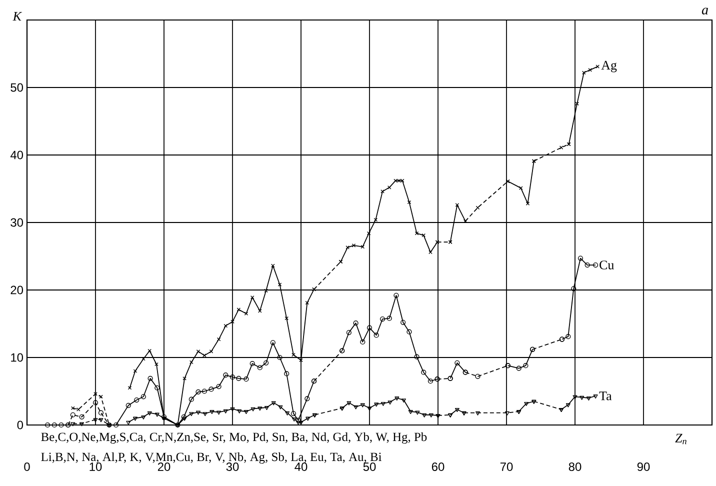 Image resolution: width=716 pixels, height=486 pixels. I want to click on x-tick-label: 0, so click(27, 466).